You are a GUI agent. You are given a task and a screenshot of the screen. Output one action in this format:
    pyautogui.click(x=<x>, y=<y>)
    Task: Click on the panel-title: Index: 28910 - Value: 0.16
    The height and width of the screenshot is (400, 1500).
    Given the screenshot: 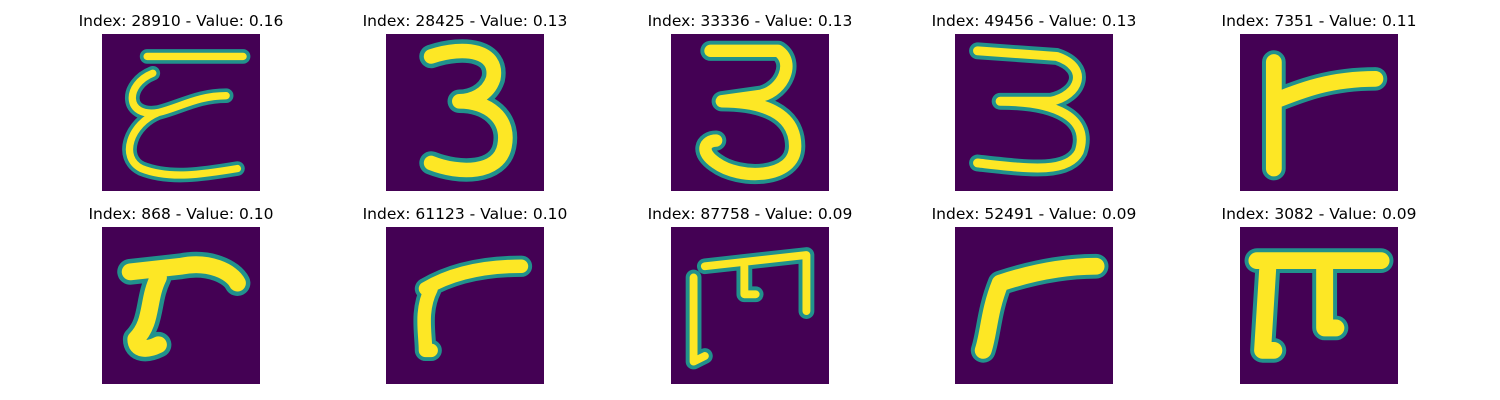 What is the action you would take?
    pyautogui.click(x=181, y=21)
    